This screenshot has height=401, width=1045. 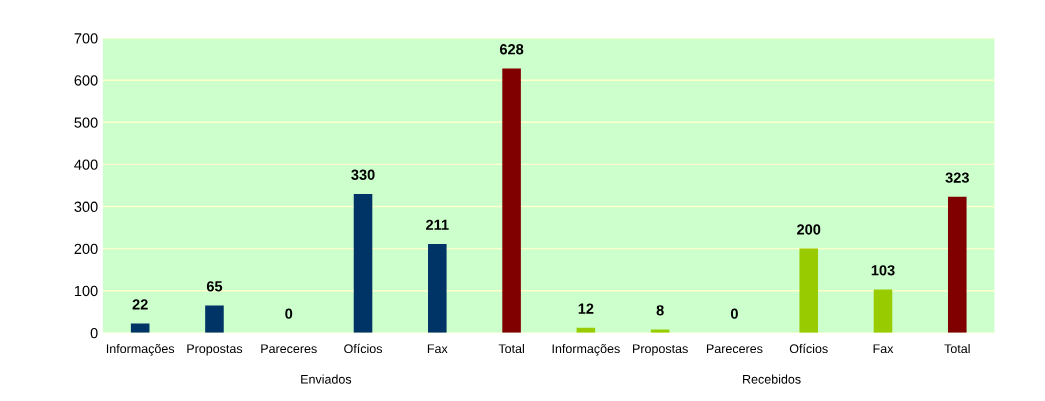 What do you see at coordinates (772, 379) in the screenshot?
I see `text: Recebidos` at bounding box center [772, 379].